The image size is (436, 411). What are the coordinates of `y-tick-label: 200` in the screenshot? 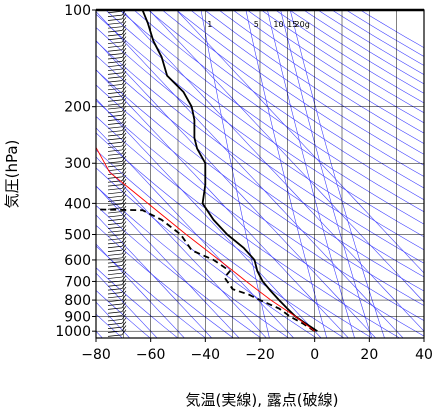 It's located at (77, 108).